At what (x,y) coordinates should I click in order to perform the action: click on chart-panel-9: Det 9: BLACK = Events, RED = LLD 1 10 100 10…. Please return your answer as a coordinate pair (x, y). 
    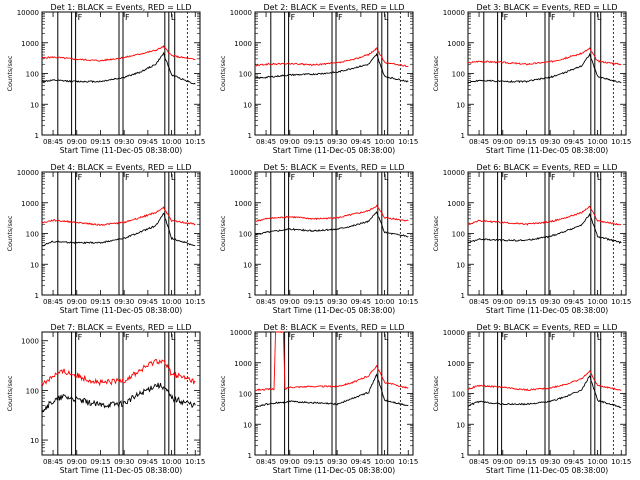
    Looking at the image, I should click on (531, 399).